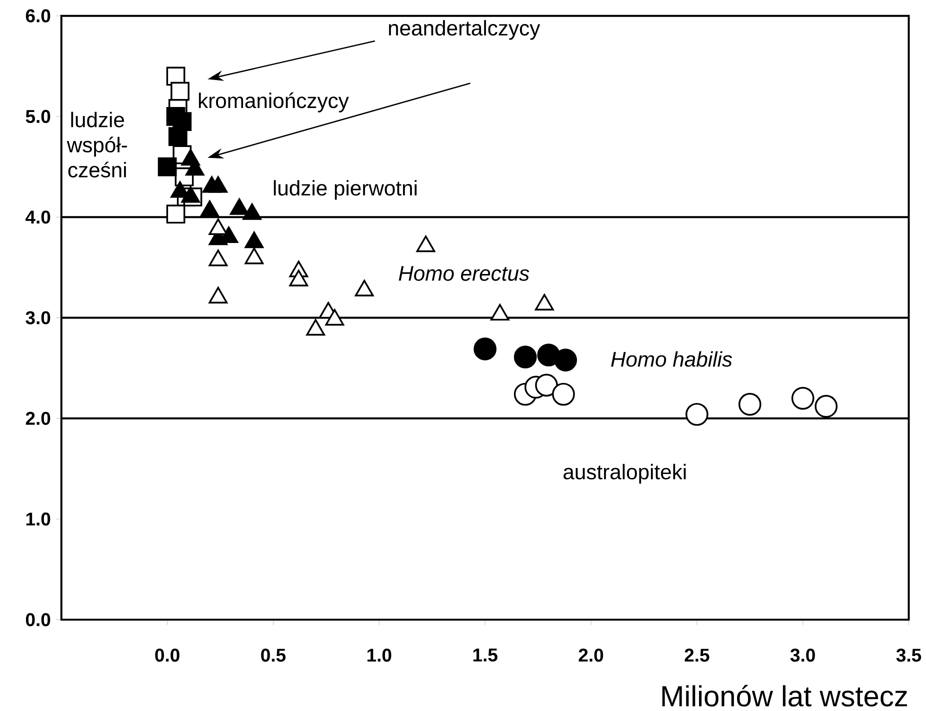 The width and height of the screenshot is (926, 711). Describe the element at coordinates (38, 317) in the screenshot. I see `y-tick-label: 3.0` at that location.